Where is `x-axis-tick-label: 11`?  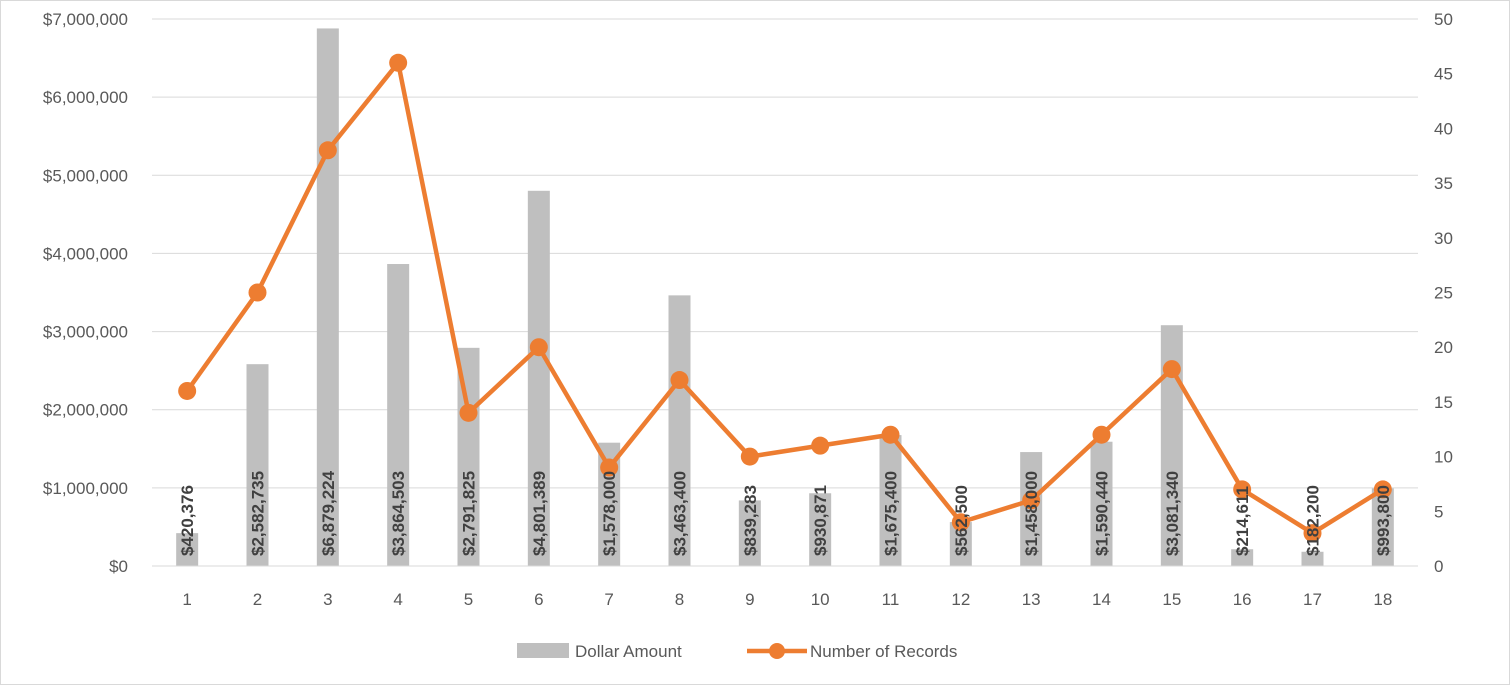
x-axis-tick-label: 11 is located at coordinates (891, 599).